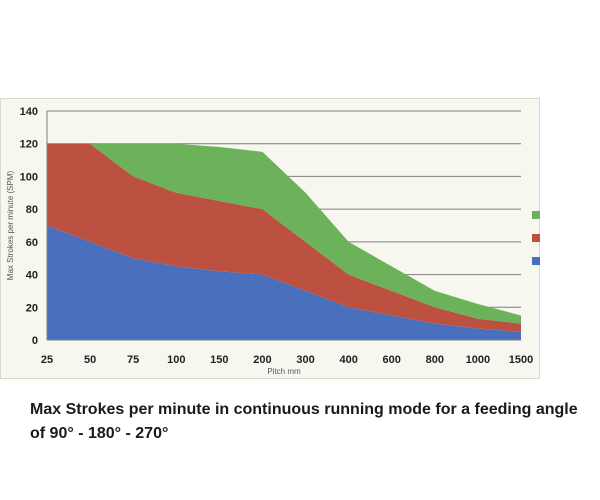 The width and height of the screenshot is (600, 500). I want to click on y-tick-labels: 0 20 40 60 80 100 120 140, so click(29, 226).